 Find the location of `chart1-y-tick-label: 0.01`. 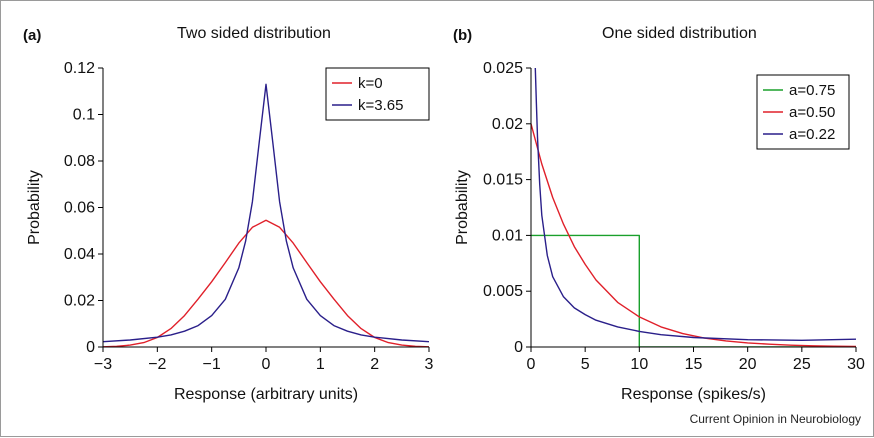

chart1-y-tick-label: 0.01 is located at coordinates (507, 235).